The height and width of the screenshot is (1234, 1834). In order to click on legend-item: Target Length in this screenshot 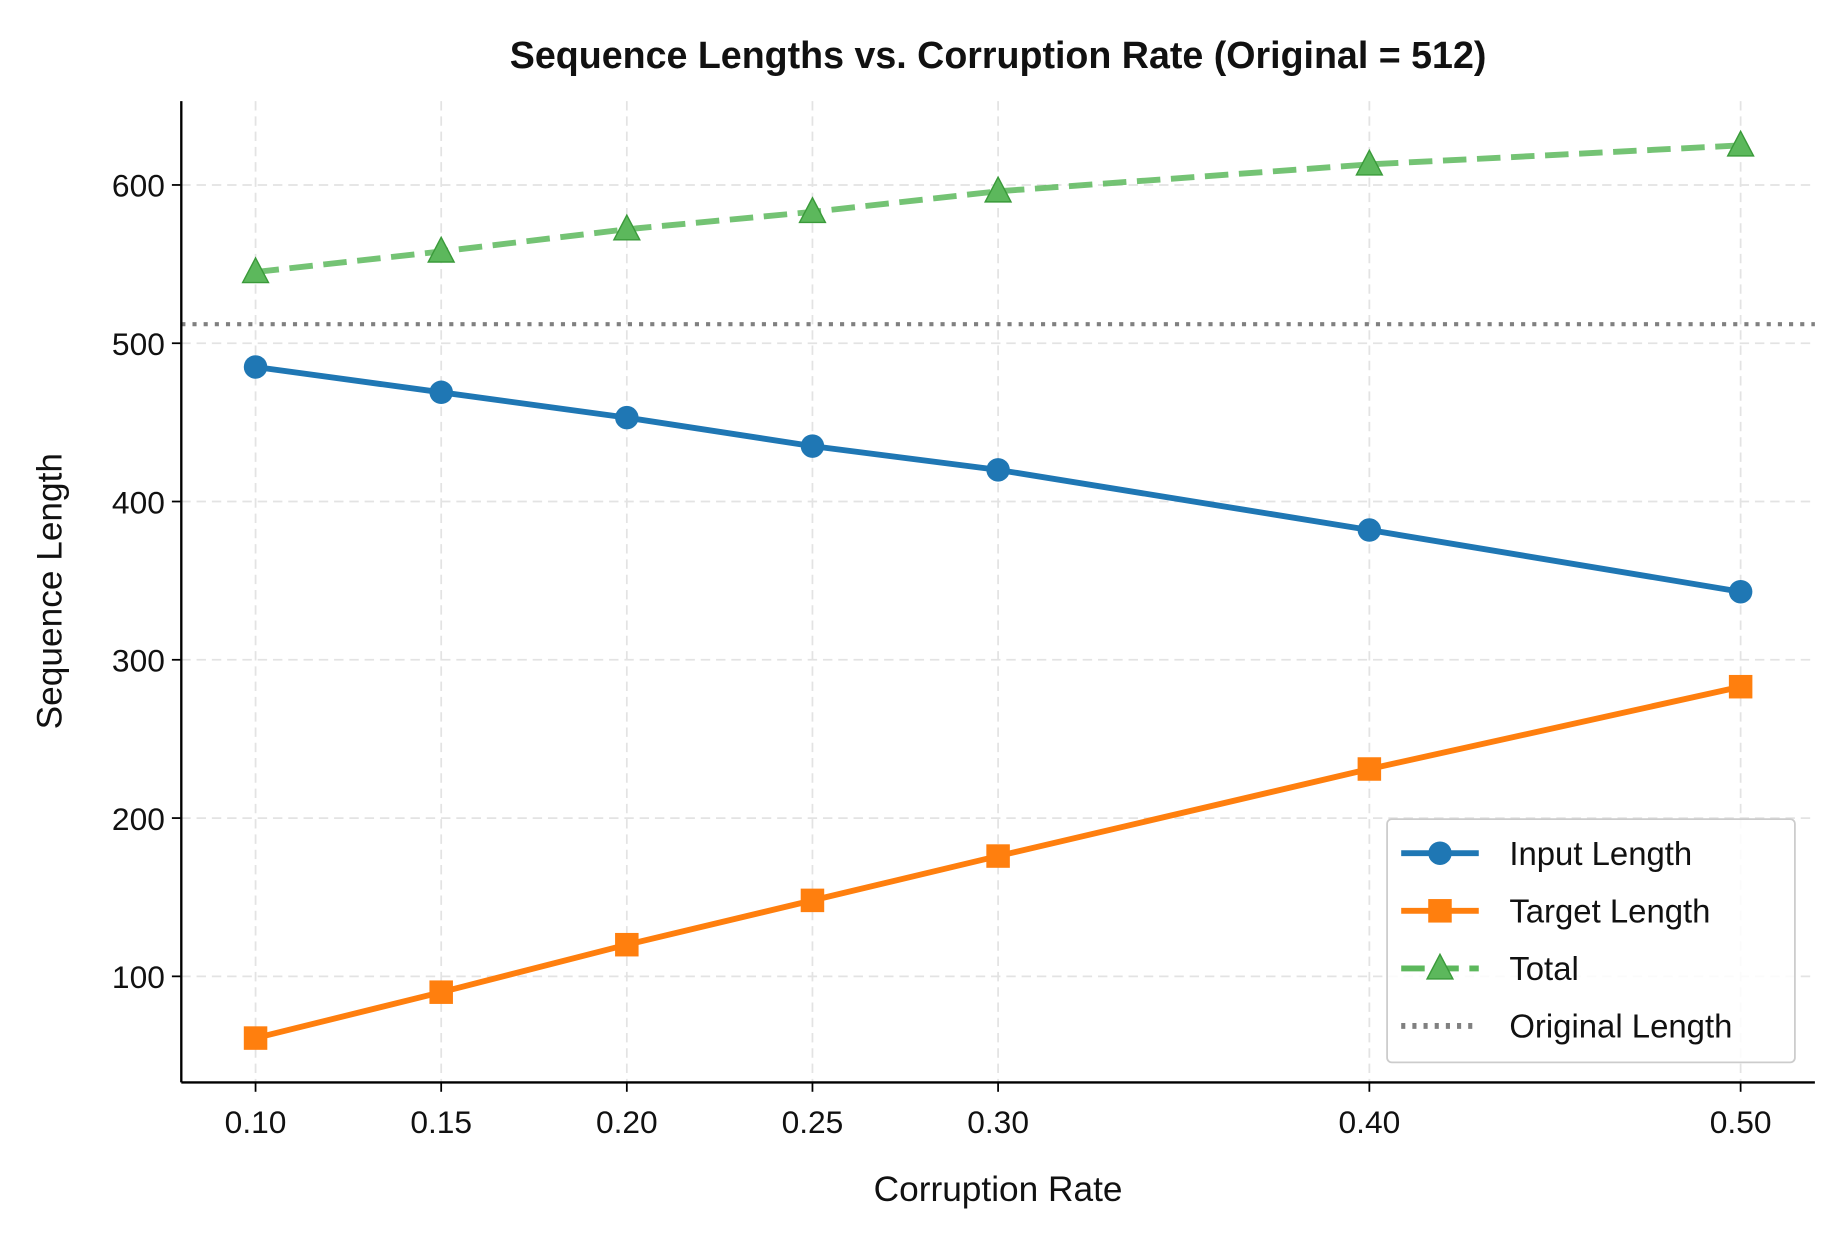, I will do `click(1555, 911)`.